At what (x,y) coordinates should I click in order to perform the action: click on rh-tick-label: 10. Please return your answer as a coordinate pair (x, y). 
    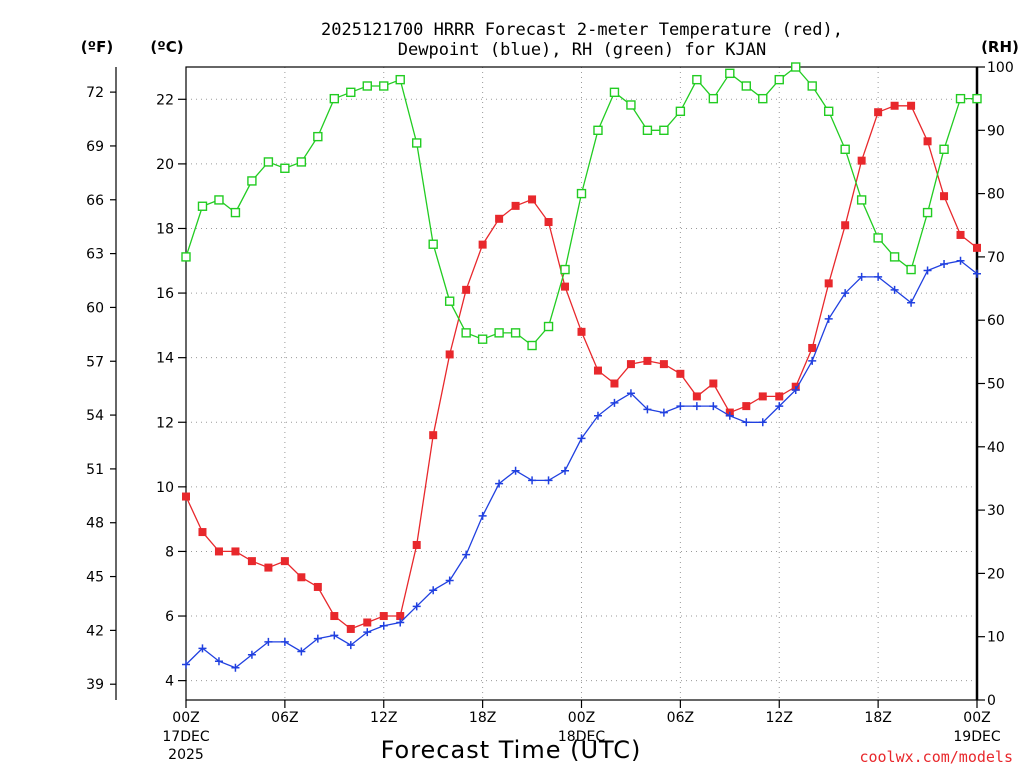
    Looking at the image, I should click on (996, 638).